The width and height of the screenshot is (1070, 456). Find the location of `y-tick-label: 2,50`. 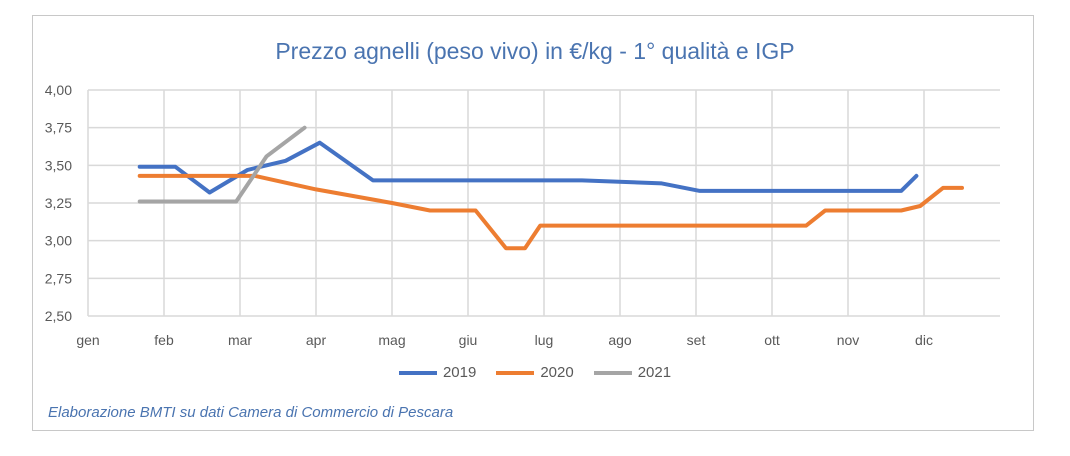

y-tick-label: 2,50 is located at coordinates (58, 316).